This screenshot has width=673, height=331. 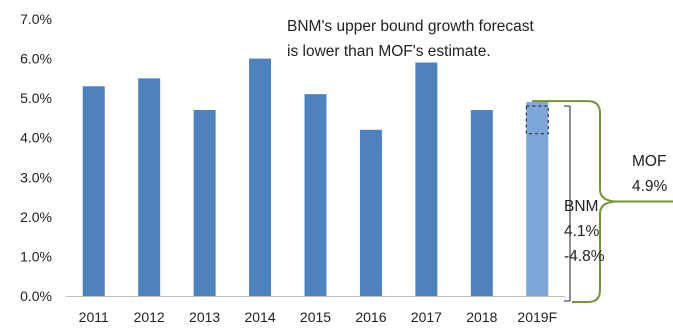 What do you see at coordinates (581, 206) in the screenshot?
I see `bnm-label-line-1: BNM` at bounding box center [581, 206].